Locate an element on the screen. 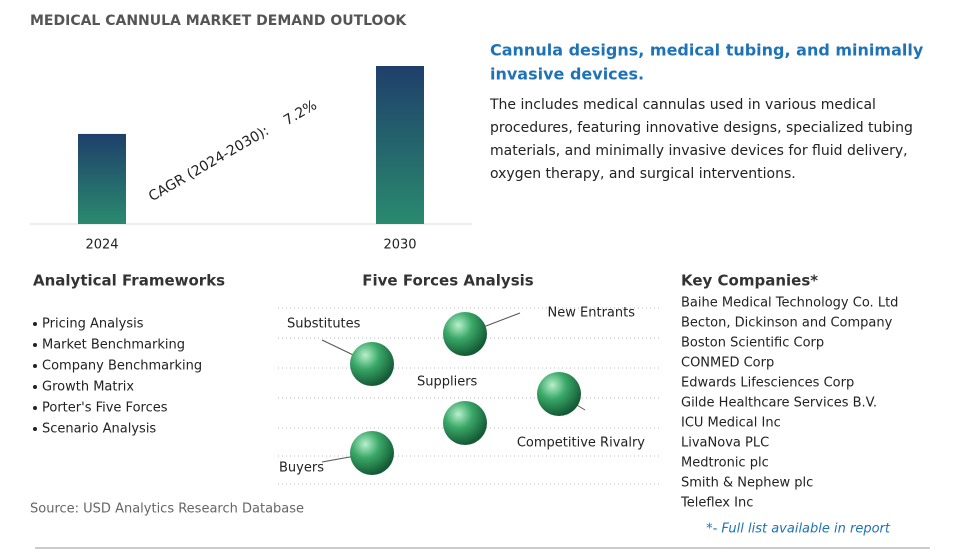  force-label: Competitive Rivalry is located at coordinates (581, 443).